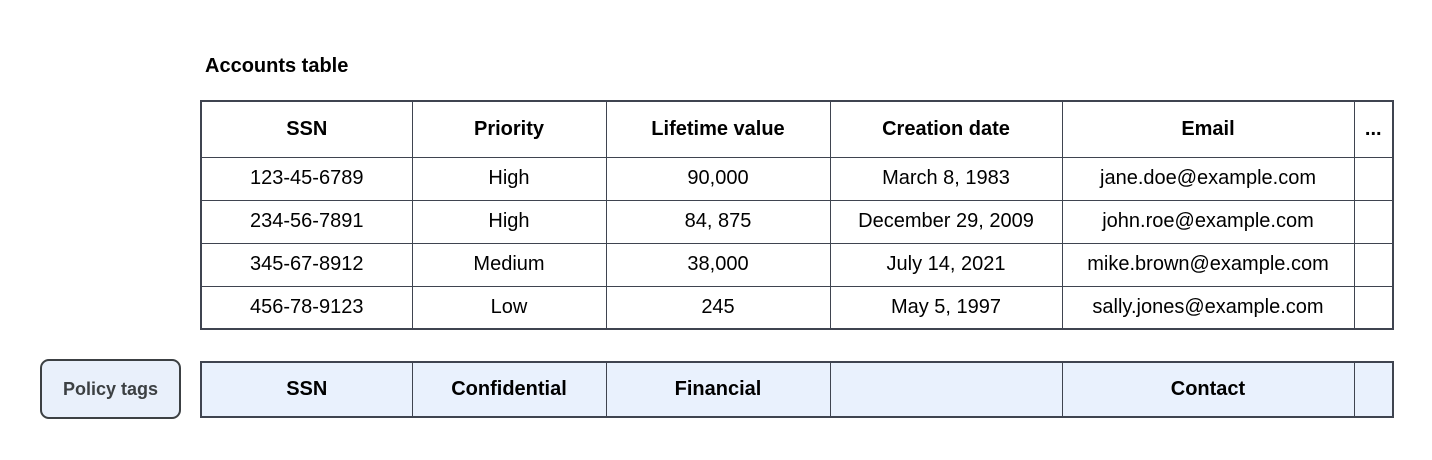  Describe the element at coordinates (277, 66) in the screenshot. I see `accounts-table-title: Accounts table` at that location.